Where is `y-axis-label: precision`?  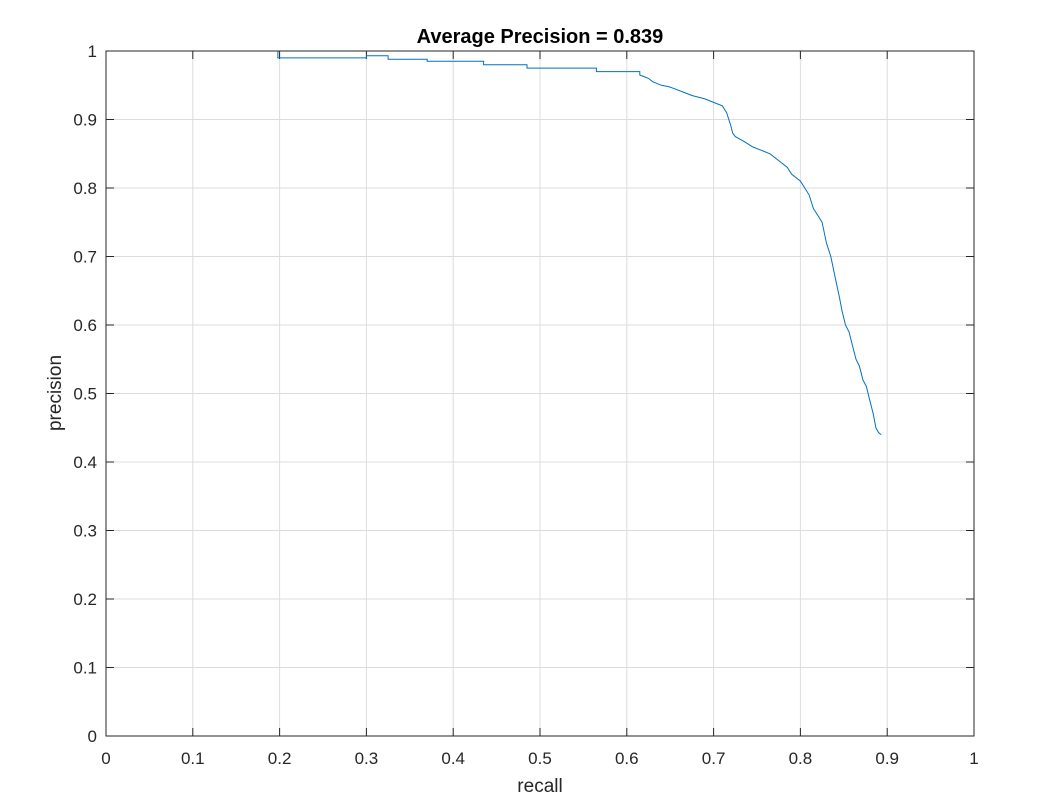 y-axis-label: precision is located at coordinates (55, 393).